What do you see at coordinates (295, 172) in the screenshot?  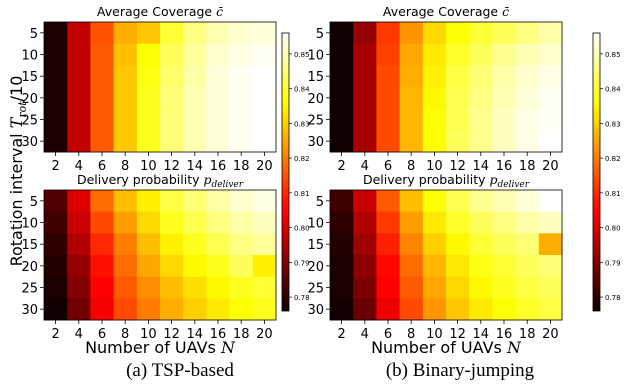 I see `colorbar-a: 0.85 0.84 0.83 0.82 0.81 0.80 0.79 0.78` at bounding box center [295, 172].